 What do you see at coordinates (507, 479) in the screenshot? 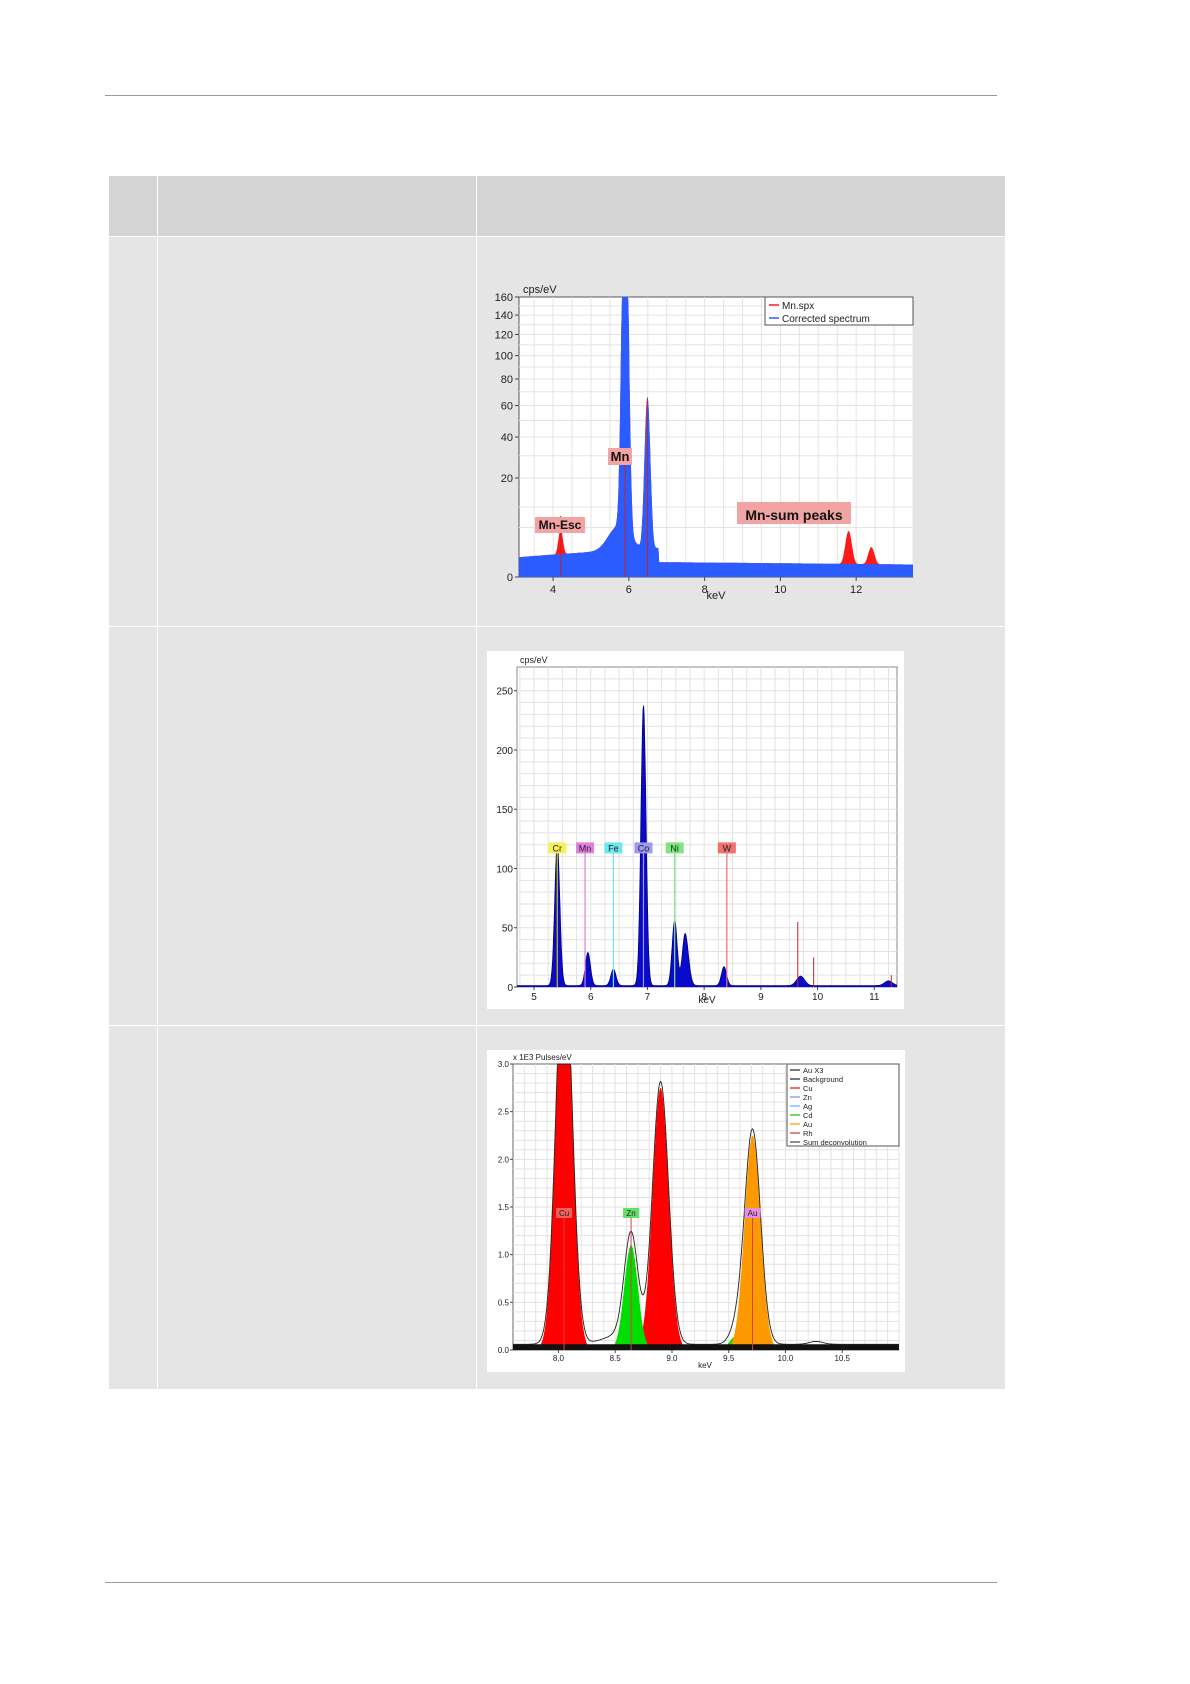
I see `y-tick-label: 20` at bounding box center [507, 479].